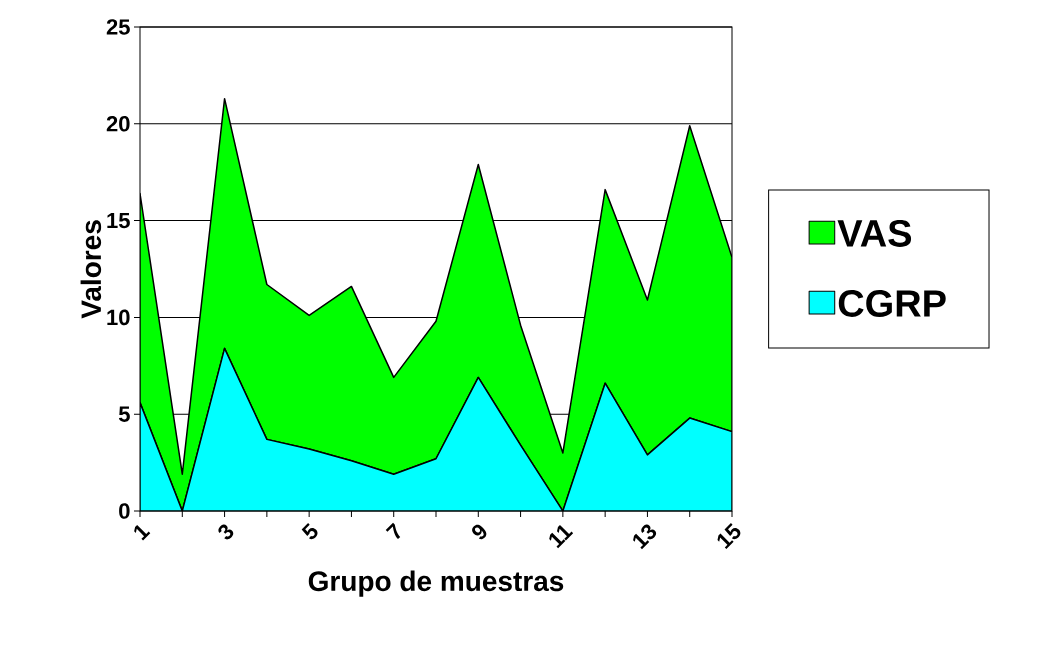 The width and height of the screenshot is (1058, 665). Describe the element at coordinates (226, 532) in the screenshot. I see `x-tick-label: 3` at that location.